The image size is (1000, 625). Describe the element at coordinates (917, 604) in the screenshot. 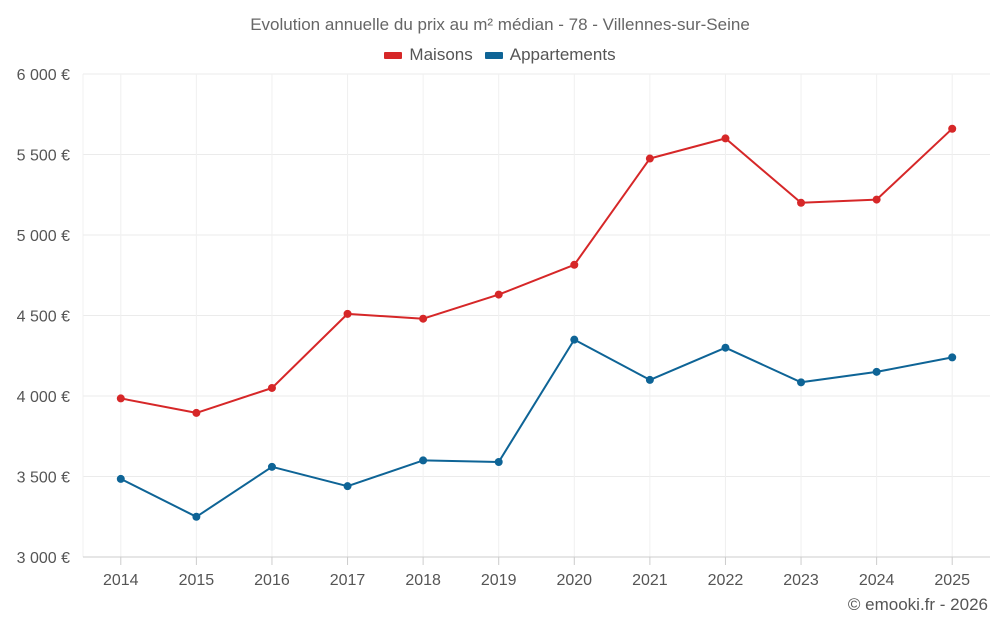

I see `credit-text: © emooki.fr - 2026` at that location.